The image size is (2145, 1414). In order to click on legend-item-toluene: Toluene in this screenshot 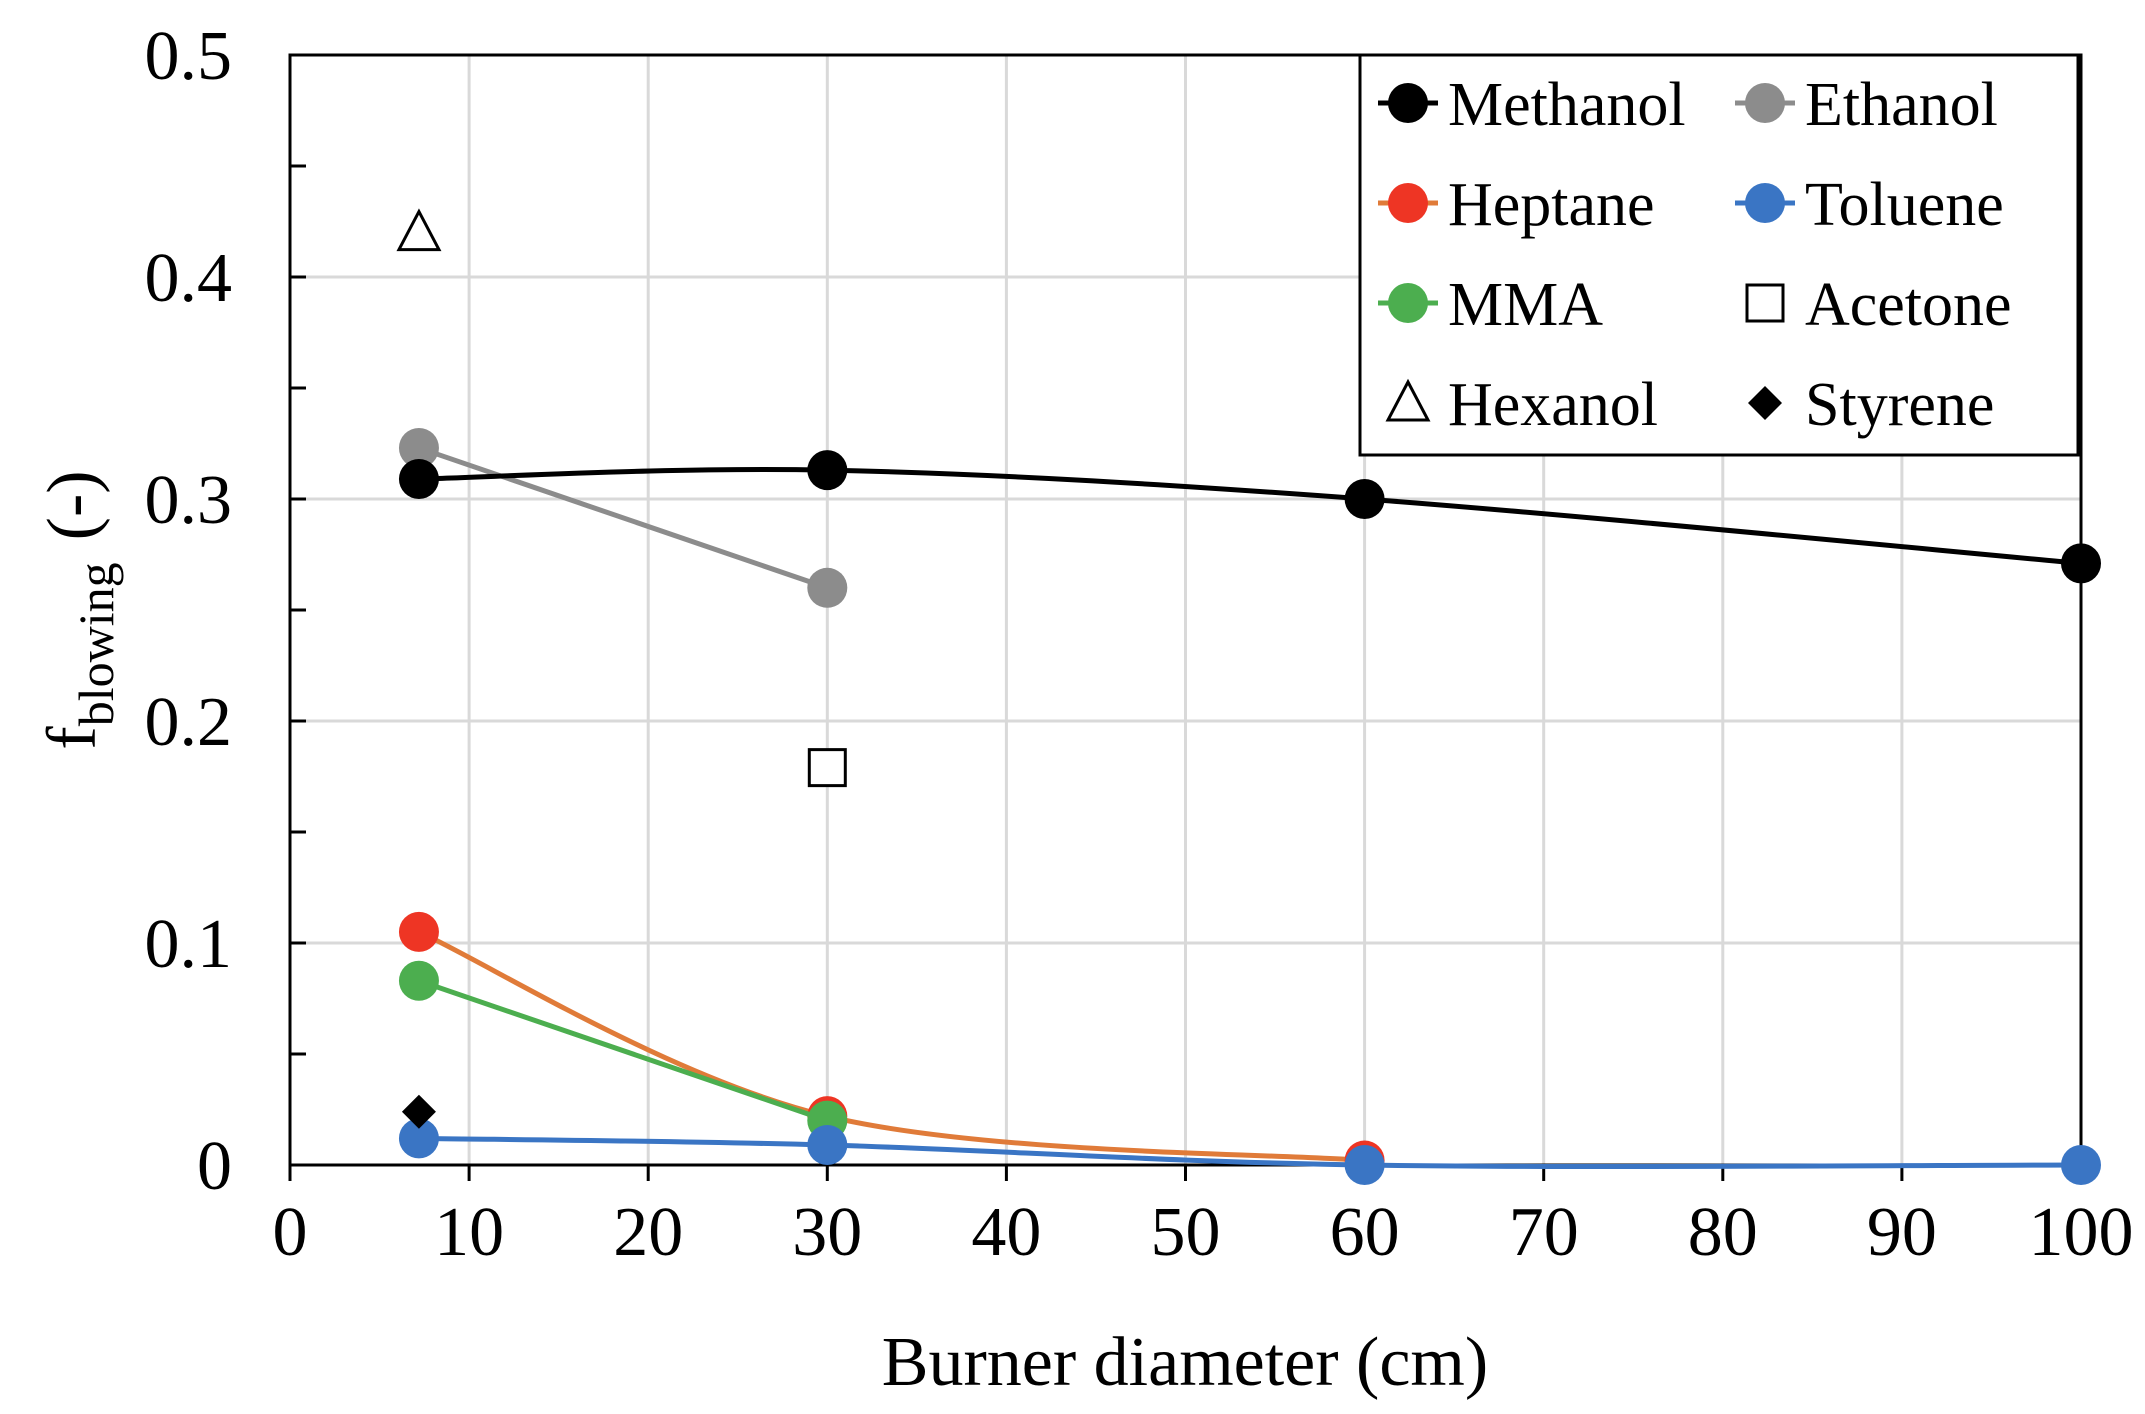, I will do `click(1869, 205)`.